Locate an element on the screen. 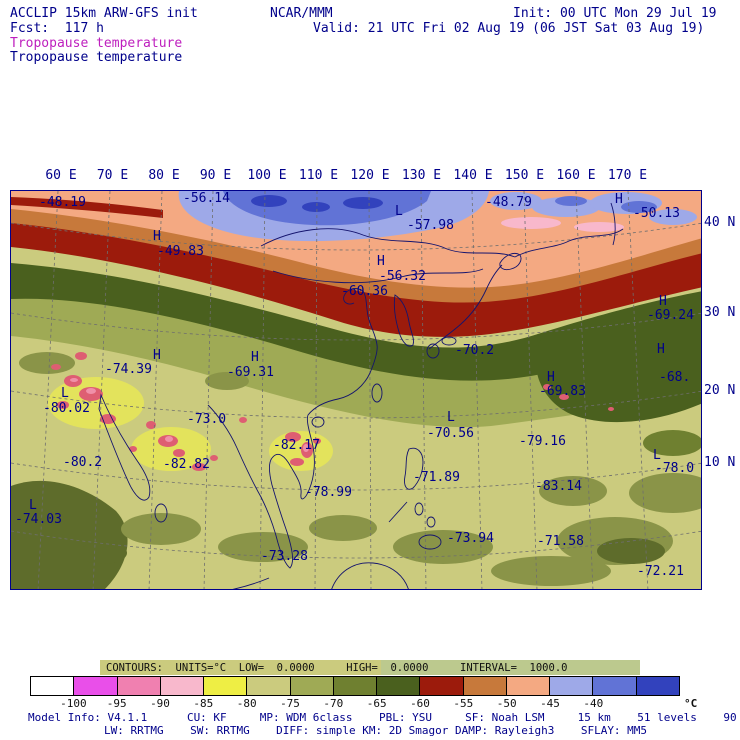 This screenshot has width=740, height=740. colorbar-tick-label: -50 is located at coordinates (506, 703).